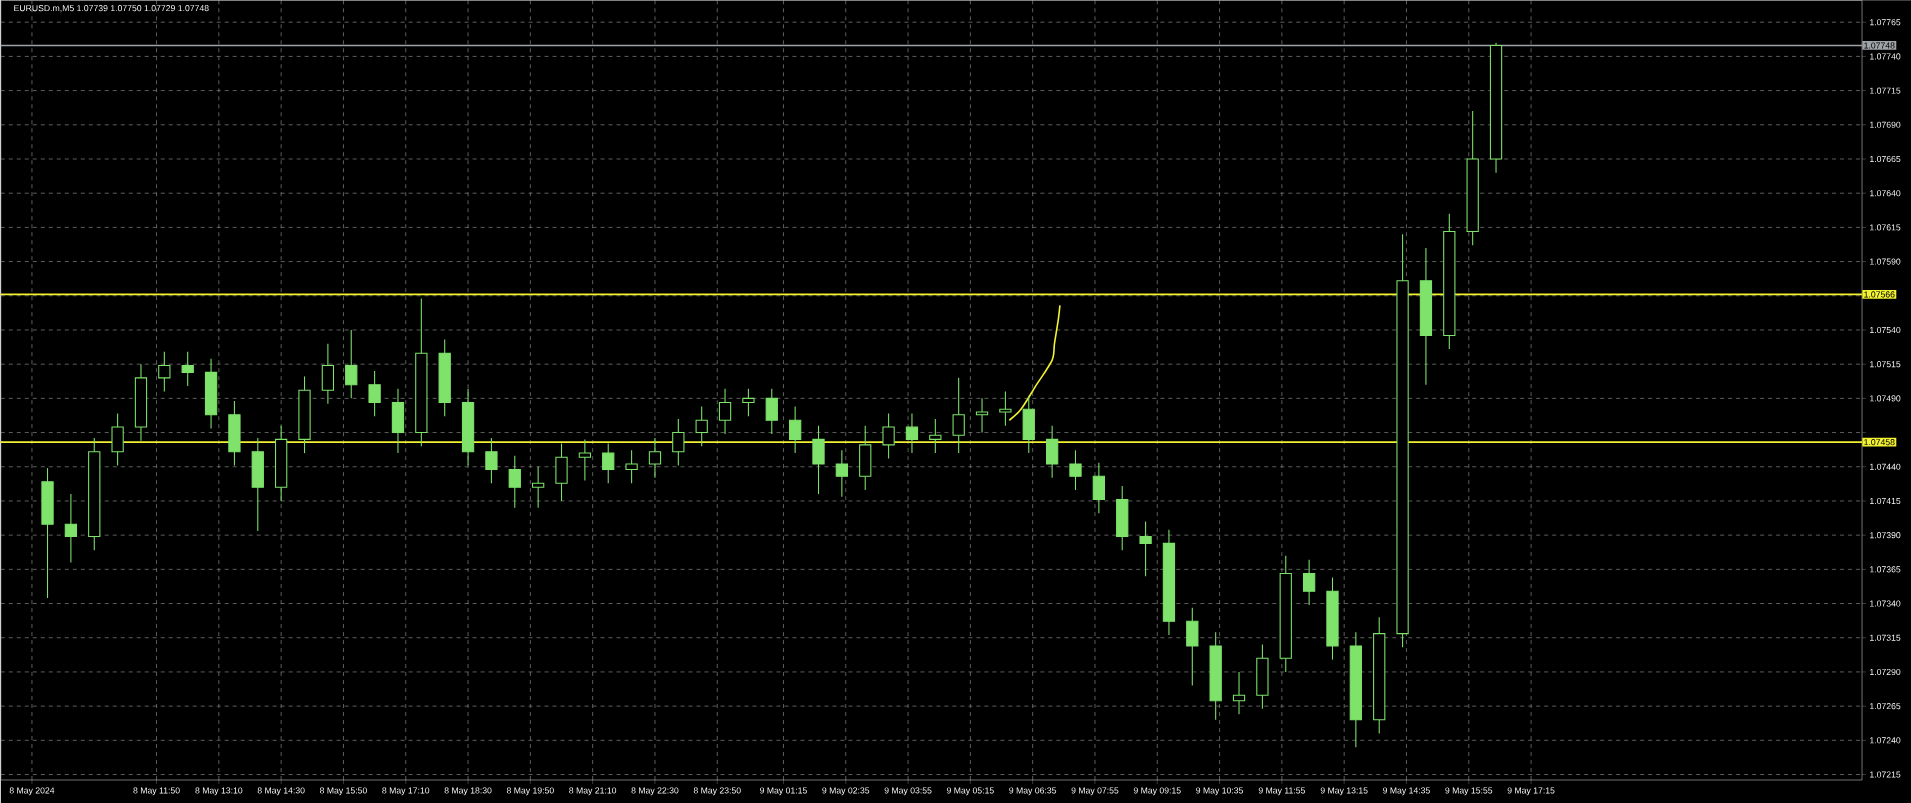  I want to click on x-tick-label: 8 May 17:10, so click(406, 791).